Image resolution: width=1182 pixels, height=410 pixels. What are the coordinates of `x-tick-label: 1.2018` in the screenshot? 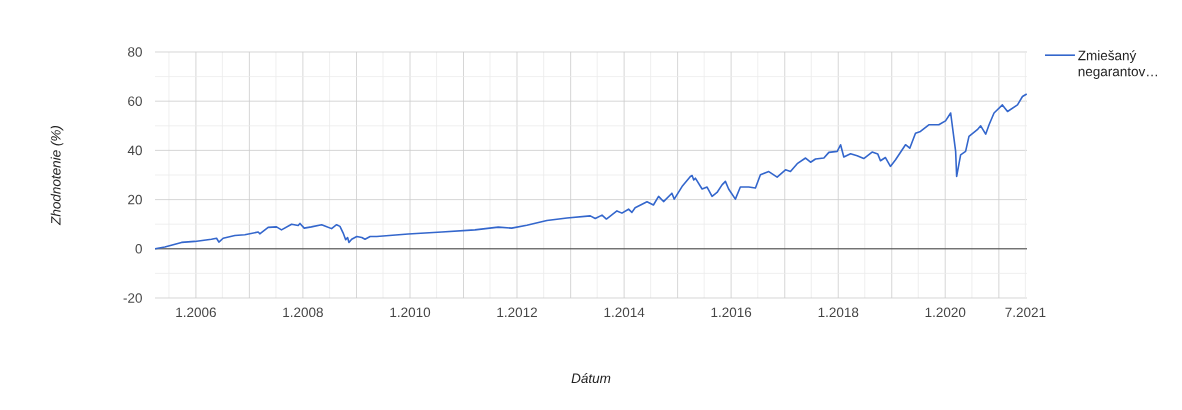 It's located at (838, 312).